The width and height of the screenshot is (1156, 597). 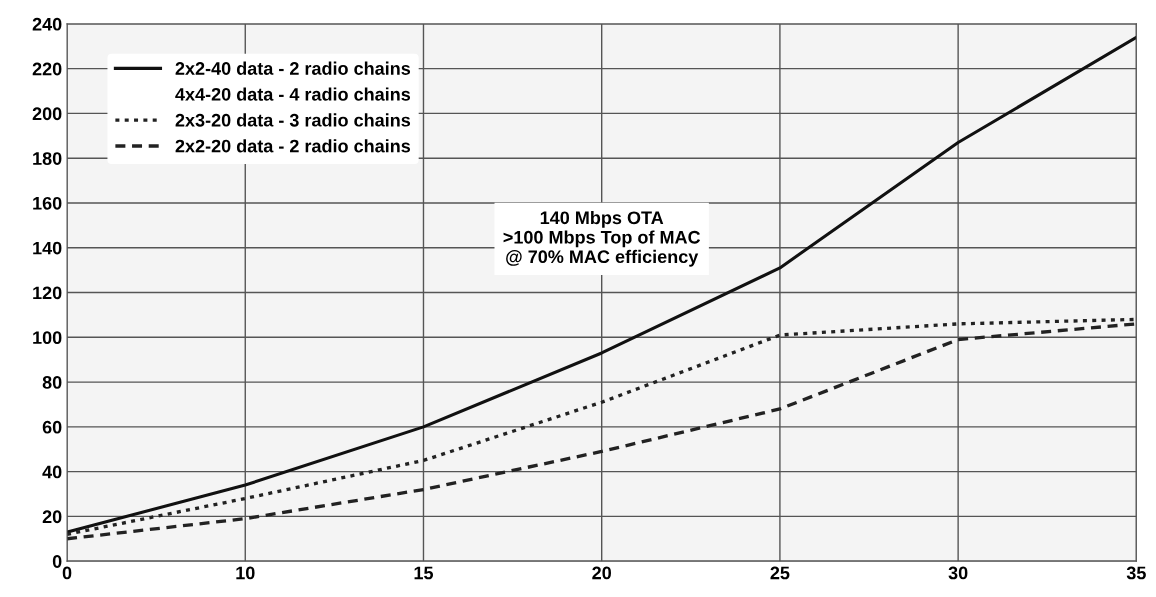 I want to click on y-tick-label: 160, so click(x=47, y=203).